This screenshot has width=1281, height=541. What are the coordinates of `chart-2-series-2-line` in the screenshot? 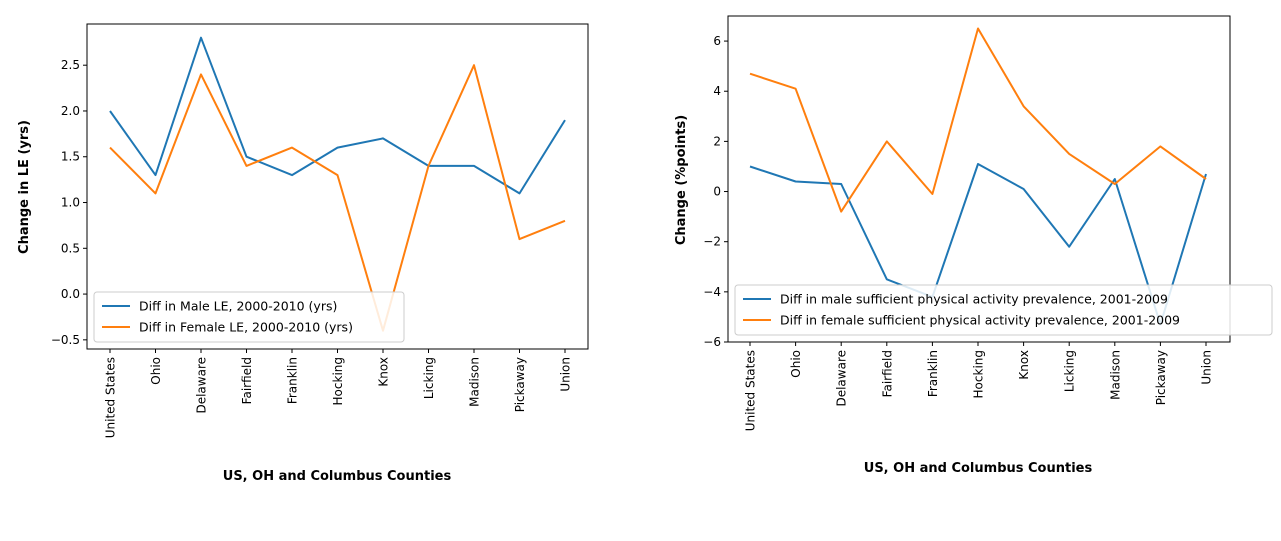 It's located at (978, 120).